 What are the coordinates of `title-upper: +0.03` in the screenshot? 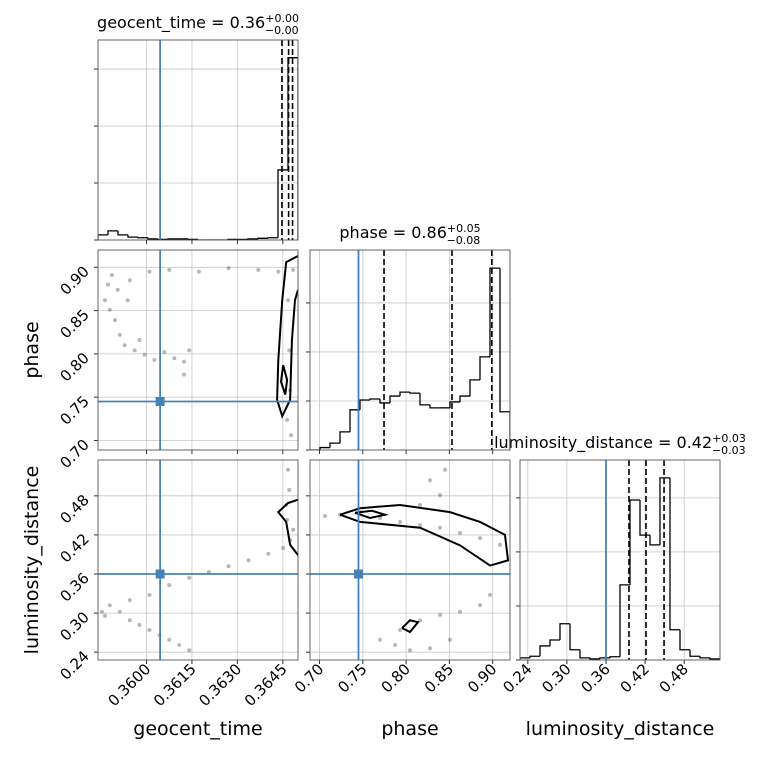 It's located at (729, 438).